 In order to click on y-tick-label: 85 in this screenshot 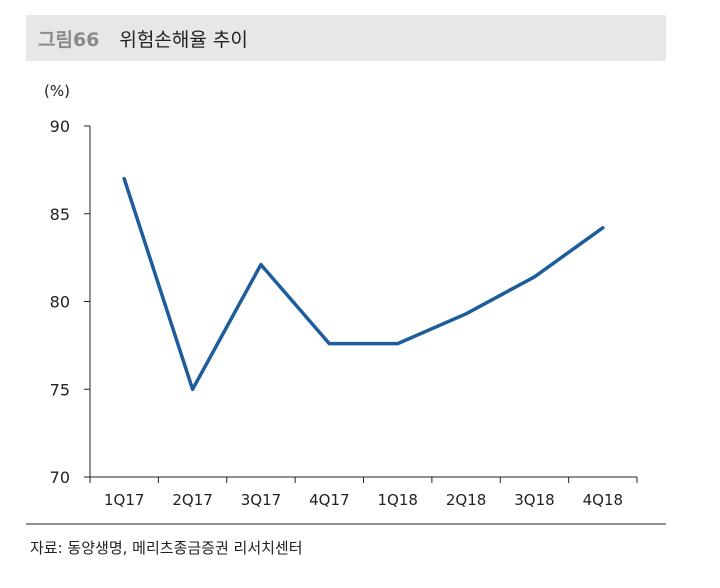, I will do `click(60, 214)`.